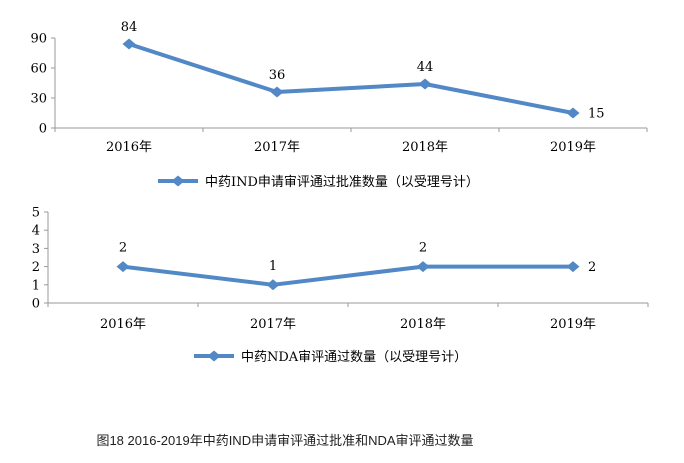  Describe the element at coordinates (285, 440) in the screenshot. I see `figure-caption: 图18 2016-2019年中药IND申请审评通过批准和NDA审评通过数量` at that location.